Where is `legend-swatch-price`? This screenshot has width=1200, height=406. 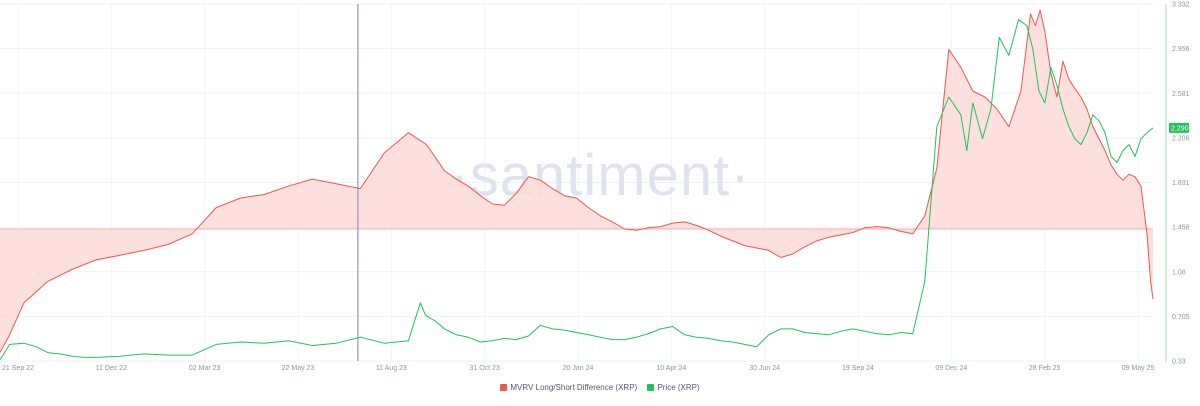 legend-swatch-price is located at coordinates (651, 387).